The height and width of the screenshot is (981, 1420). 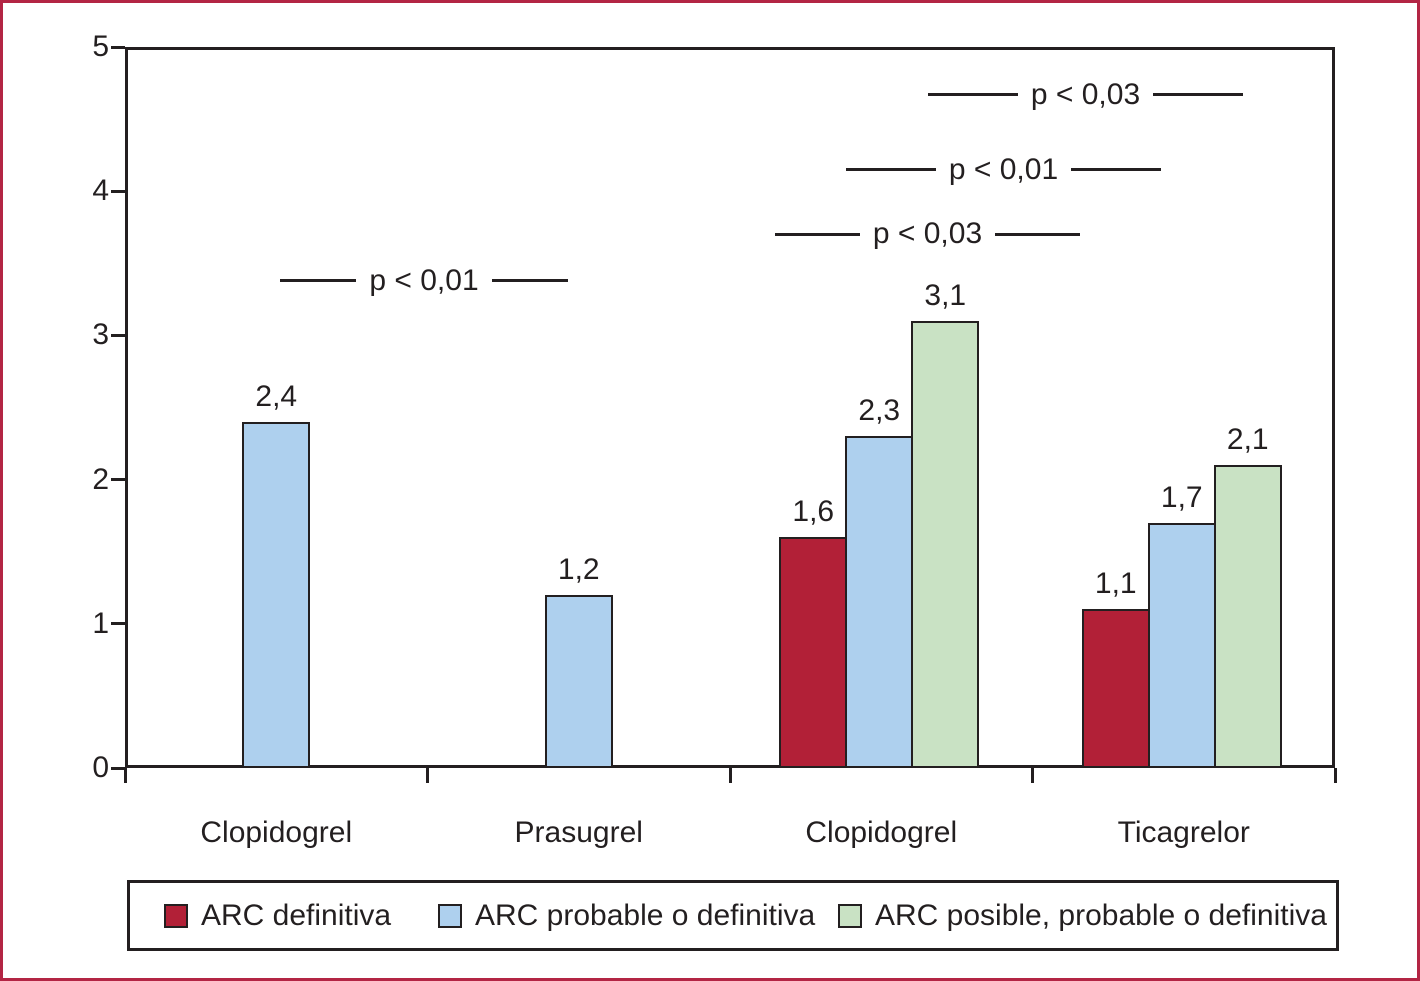 What do you see at coordinates (813, 512) in the screenshot?
I see `bar-value-label: 1,6` at bounding box center [813, 512].